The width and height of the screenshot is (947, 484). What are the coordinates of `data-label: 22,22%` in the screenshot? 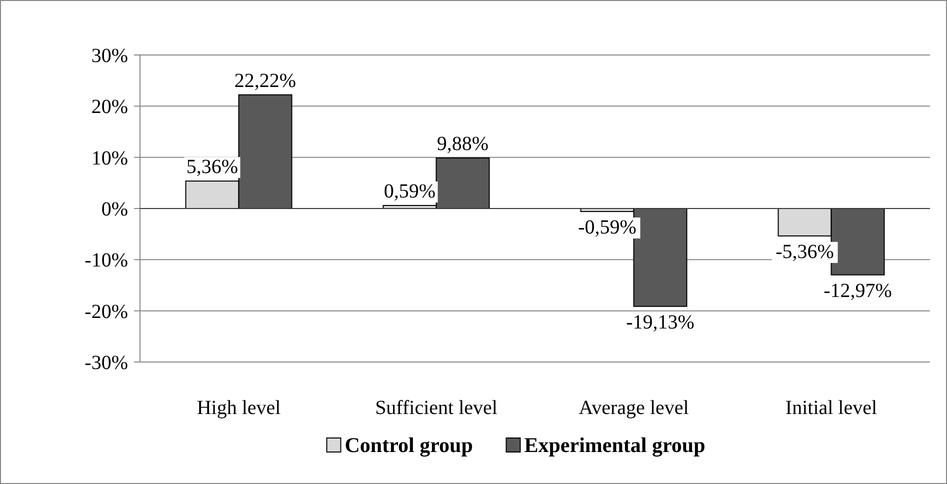 It's located at (265, 81).